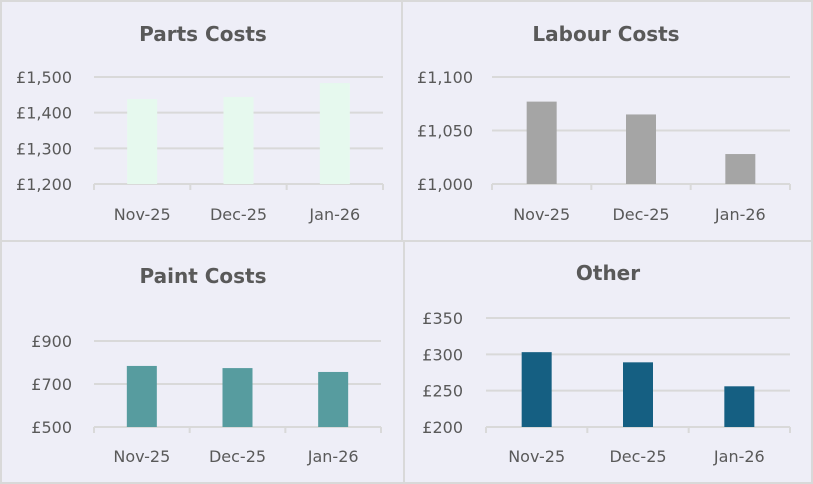  Describe the element at coordinates (445, 77) in the screenshot. I see `y-tick-label: £1,100` at that location.